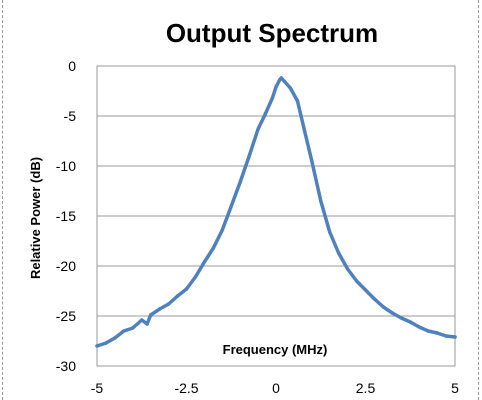  I want to click on y-axis-label: Relative Power (dB), so click(35, 218).